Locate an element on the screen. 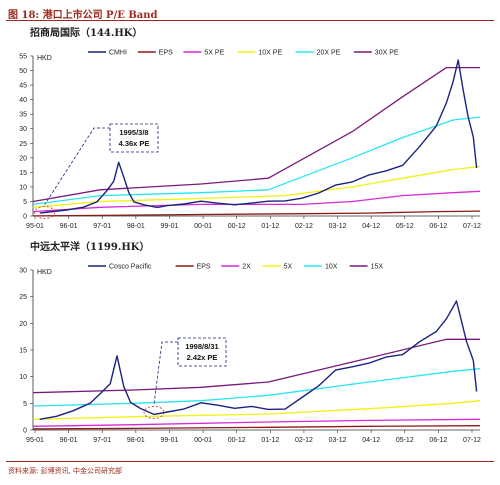 This screenshot has width=500, height=485. chart2-y-tick-label: 30 is located at coordinates (23, 271).